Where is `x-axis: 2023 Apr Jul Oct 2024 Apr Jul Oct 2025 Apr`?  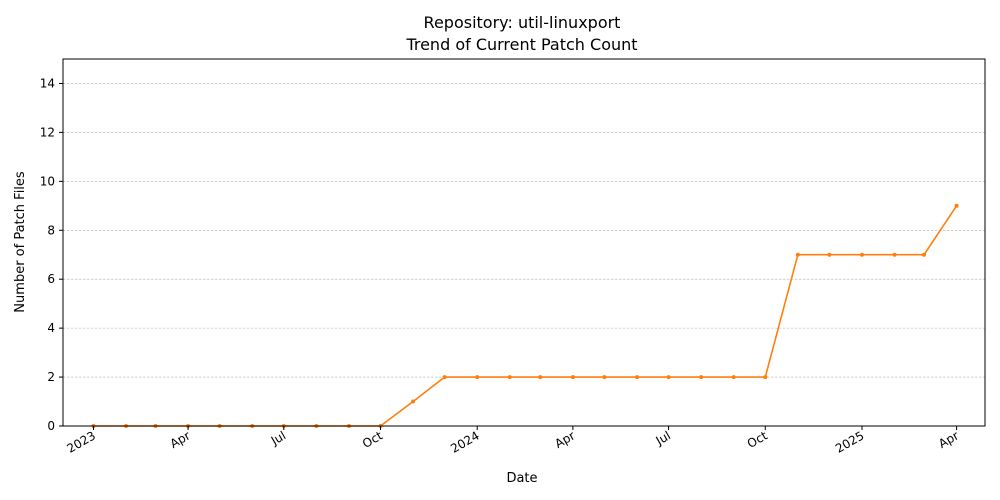
x-axis: 2023 Apr Jul Oct 2024 Apr Jul Oct 2025 Apr is located at coordinates (513, 441).